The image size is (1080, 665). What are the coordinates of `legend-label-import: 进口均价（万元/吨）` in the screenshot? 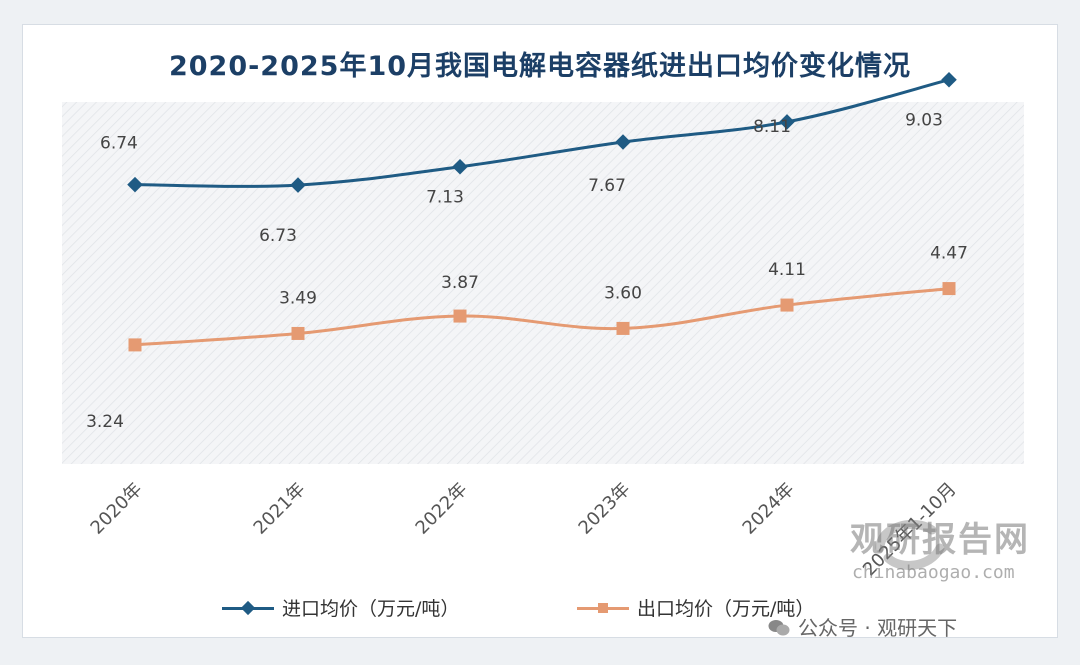 It's located at (371, 609).